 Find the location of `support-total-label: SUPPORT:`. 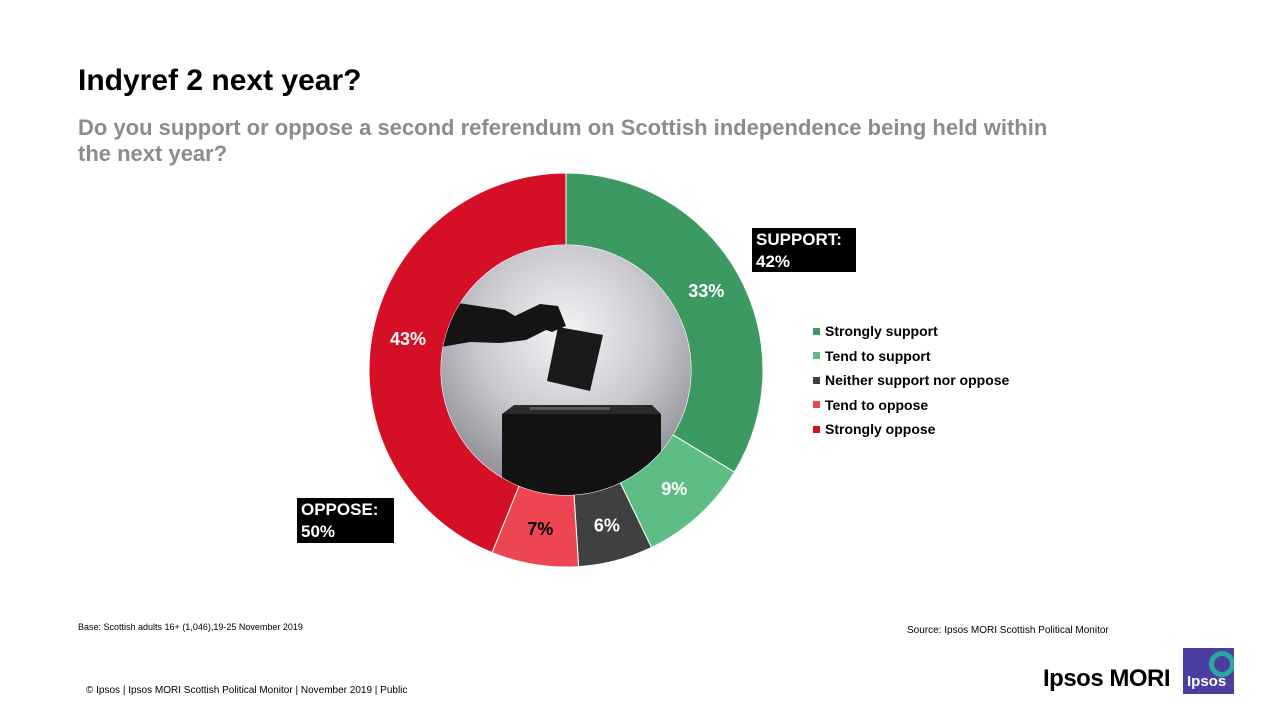

support-total-label: SUPPORT: is located at coordinates (799, 239).